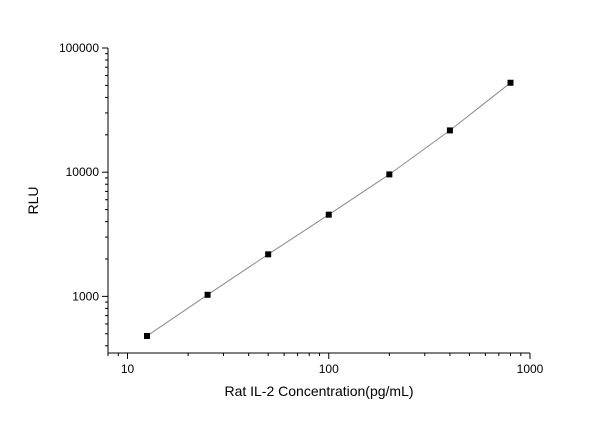 This screenshot has height=421, width=600. What do you see at coordinates (530, 369) in the screenshot?
I see `x-tick-label: 1000` at bounding box center [530, 369].